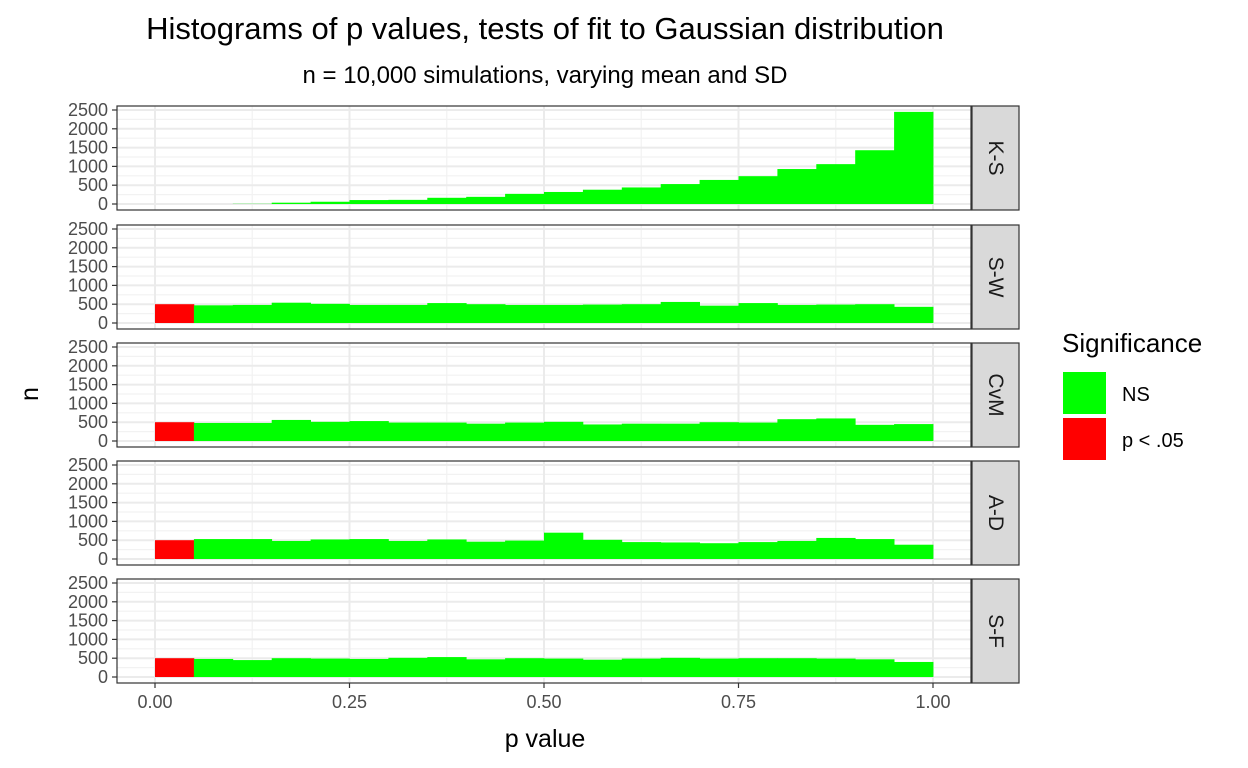  What do you see at coordinates (544, 697) in the screenshot?
I see `x-axis: 0.00 0.25 0.50 0.75 1.00` at bounding box center [544, 697].